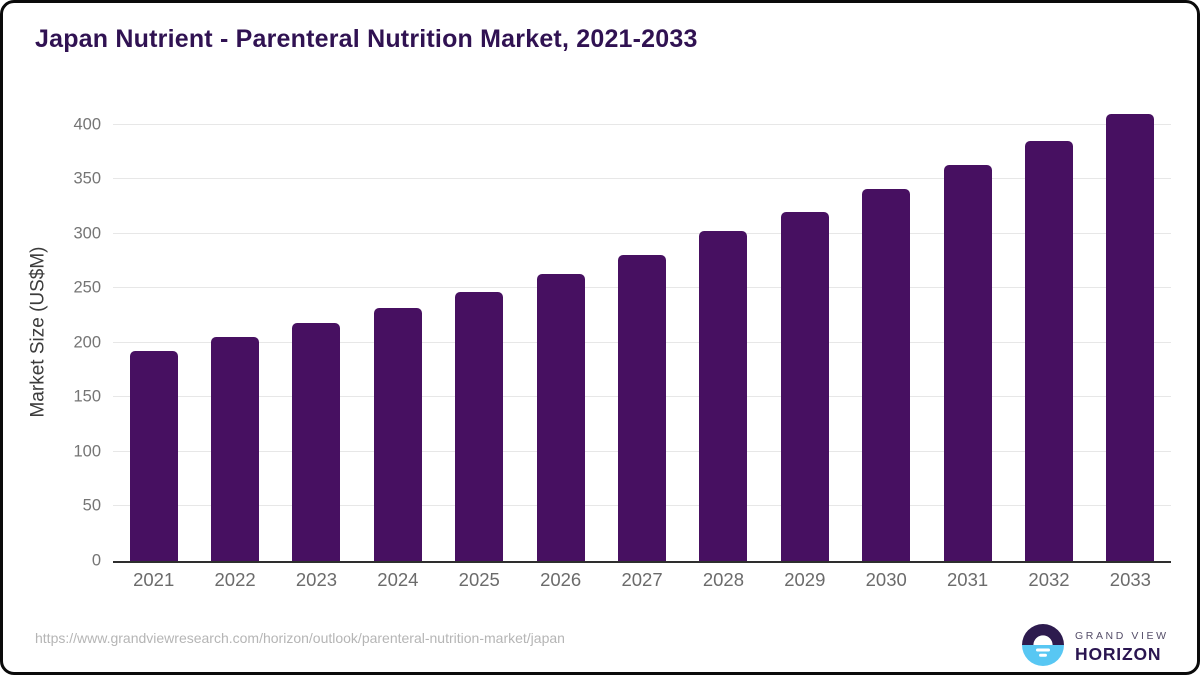 The width and height of the screenshot is (1200, 675). I want to click on logo-product-name: HORIZON, so click(1118, 654).